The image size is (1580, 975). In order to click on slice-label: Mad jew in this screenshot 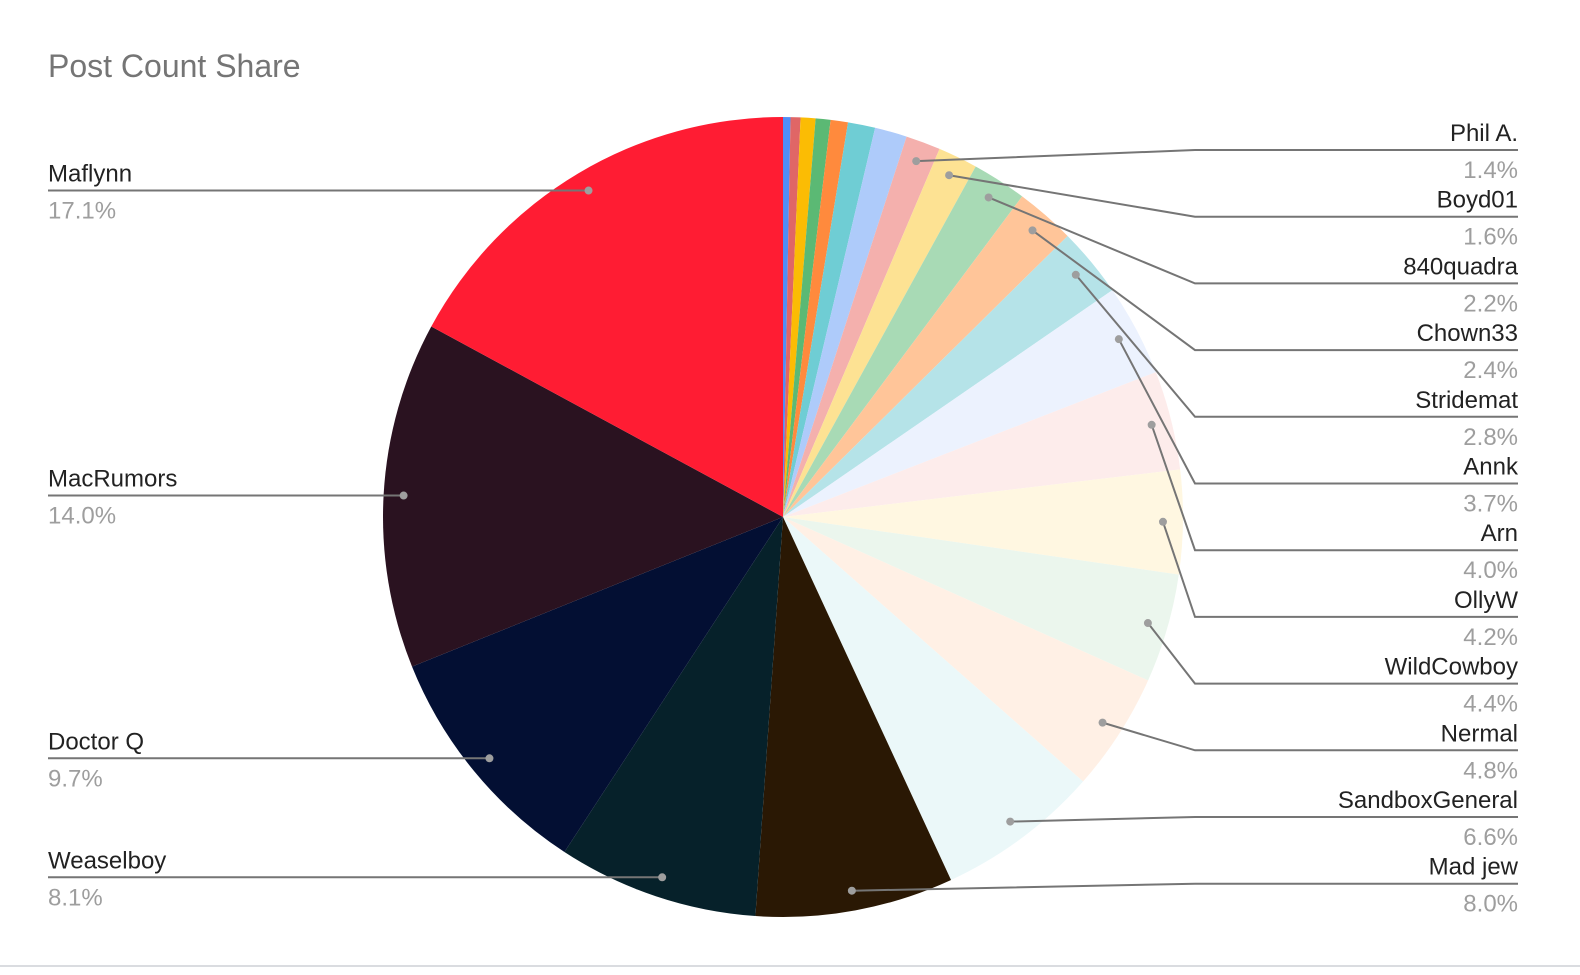, I will do `click(1474, 867)`.